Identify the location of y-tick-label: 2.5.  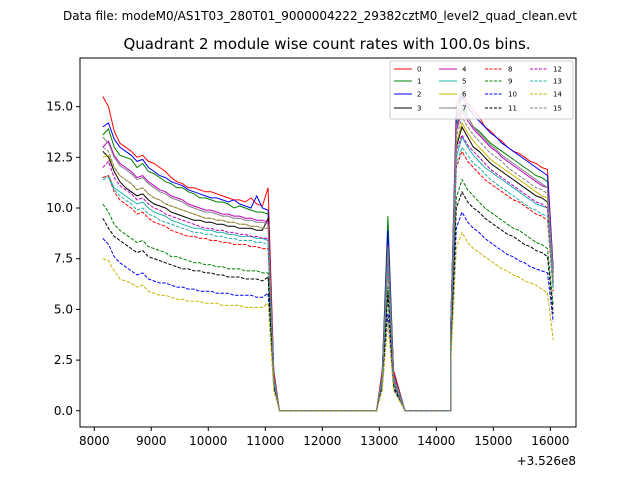
(63, 360).